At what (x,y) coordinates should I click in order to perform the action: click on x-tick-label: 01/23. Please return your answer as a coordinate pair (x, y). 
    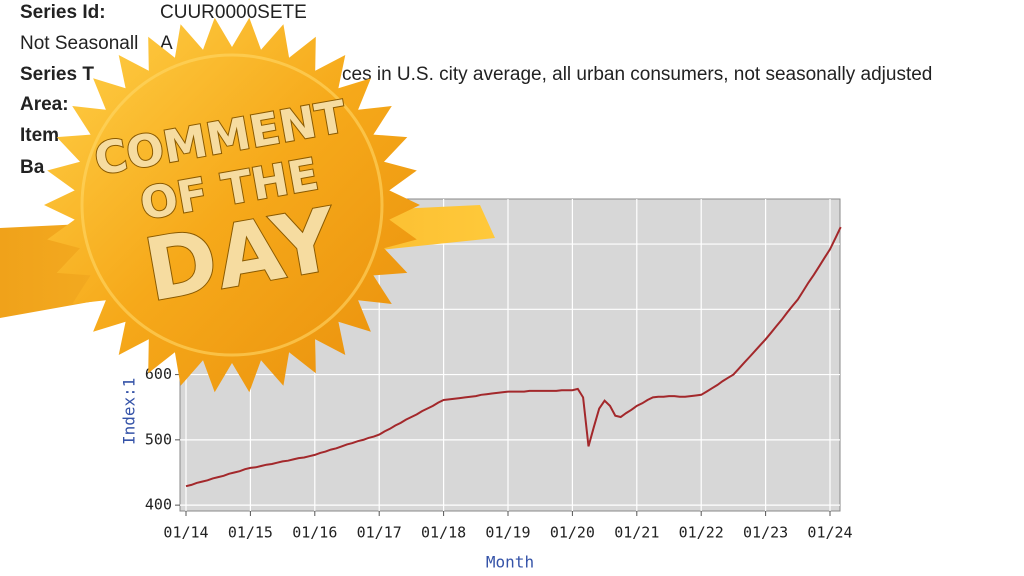
    Looking at the image, I should click on (765, 533).